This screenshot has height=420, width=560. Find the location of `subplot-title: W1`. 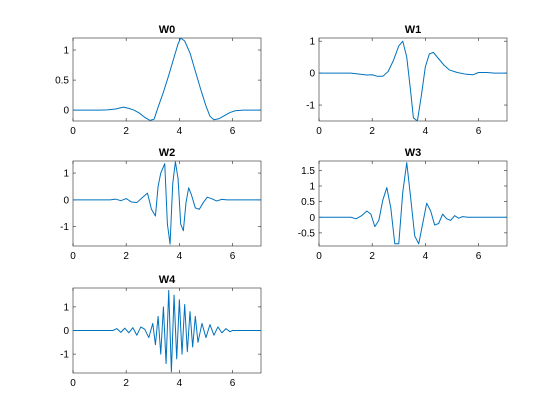

subplot-title: W1 is located at coordinates (413, 30).